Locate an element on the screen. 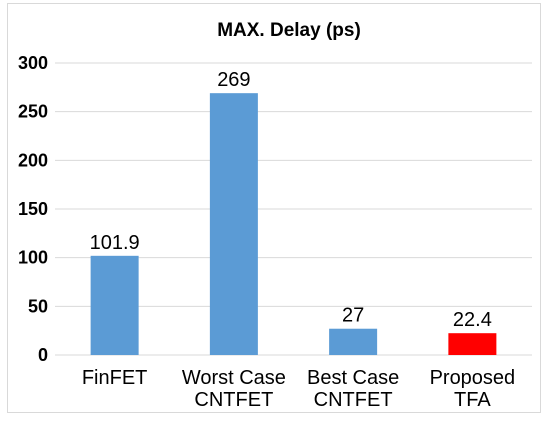  y-tick-label: 250 is located at coordinates (33, 112).